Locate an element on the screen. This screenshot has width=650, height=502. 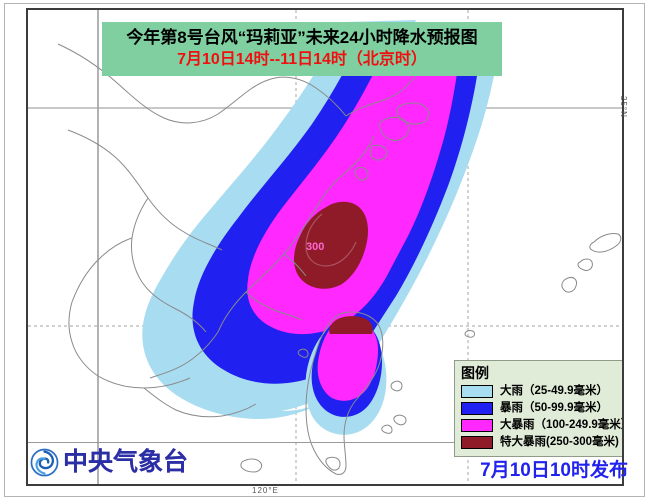
legend-item-extreme-rainstorm: 特大暴雨(250-300毫米) is located at coordinates (541, 442).